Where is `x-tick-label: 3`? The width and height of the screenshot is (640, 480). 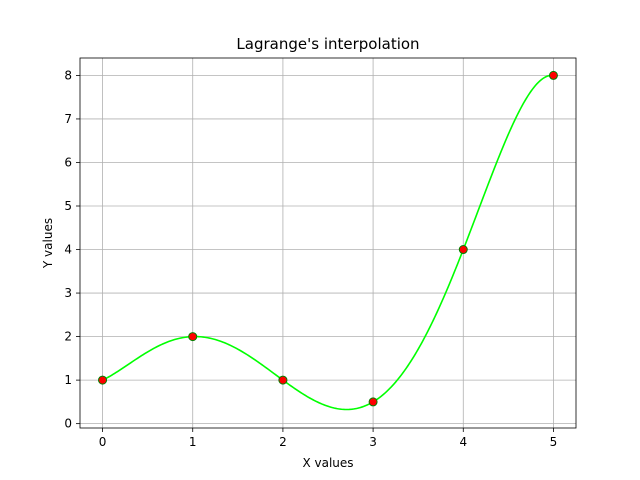
x-tick-label: 3 is located at coordinates (373, 442).